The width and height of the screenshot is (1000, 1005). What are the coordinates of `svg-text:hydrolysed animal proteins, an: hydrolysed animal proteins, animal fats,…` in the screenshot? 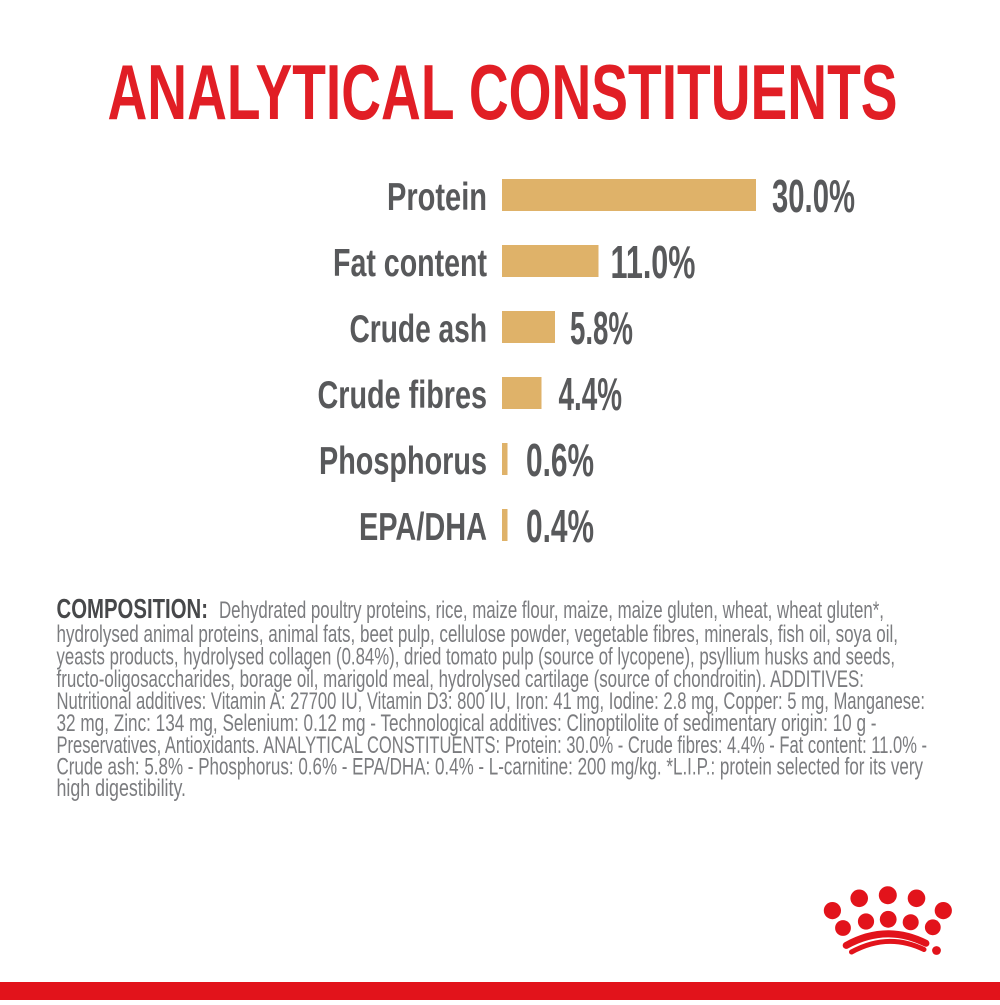 It's located at (478, 634).